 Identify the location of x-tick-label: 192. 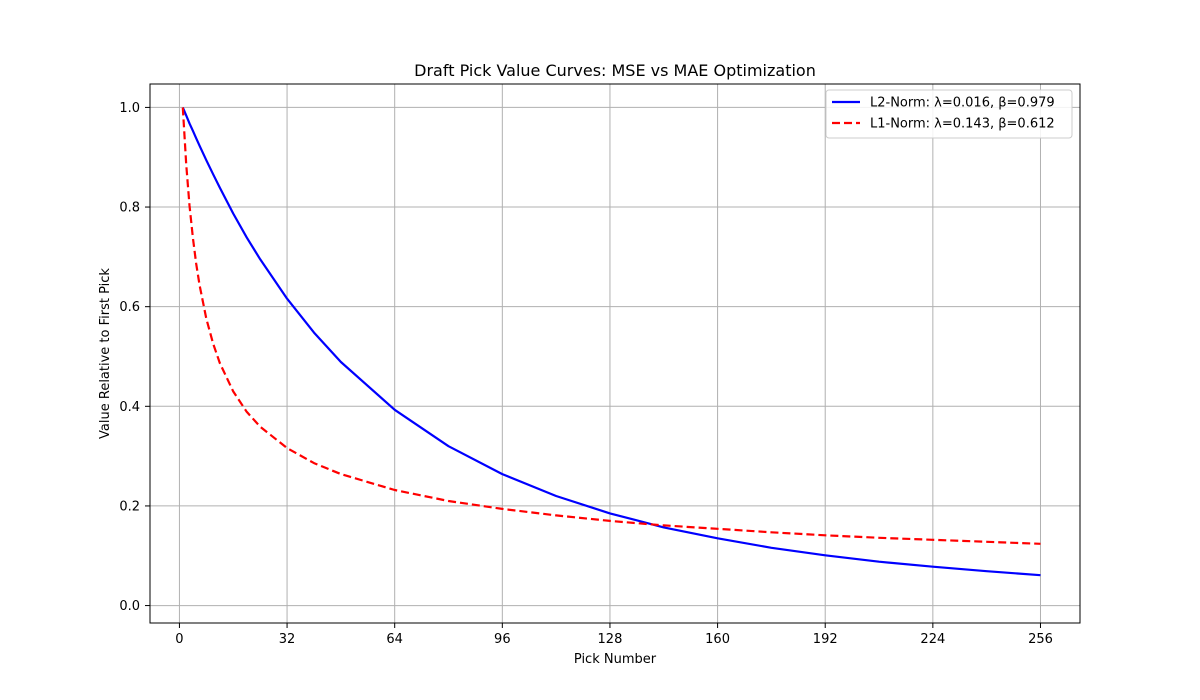
(825, 639).